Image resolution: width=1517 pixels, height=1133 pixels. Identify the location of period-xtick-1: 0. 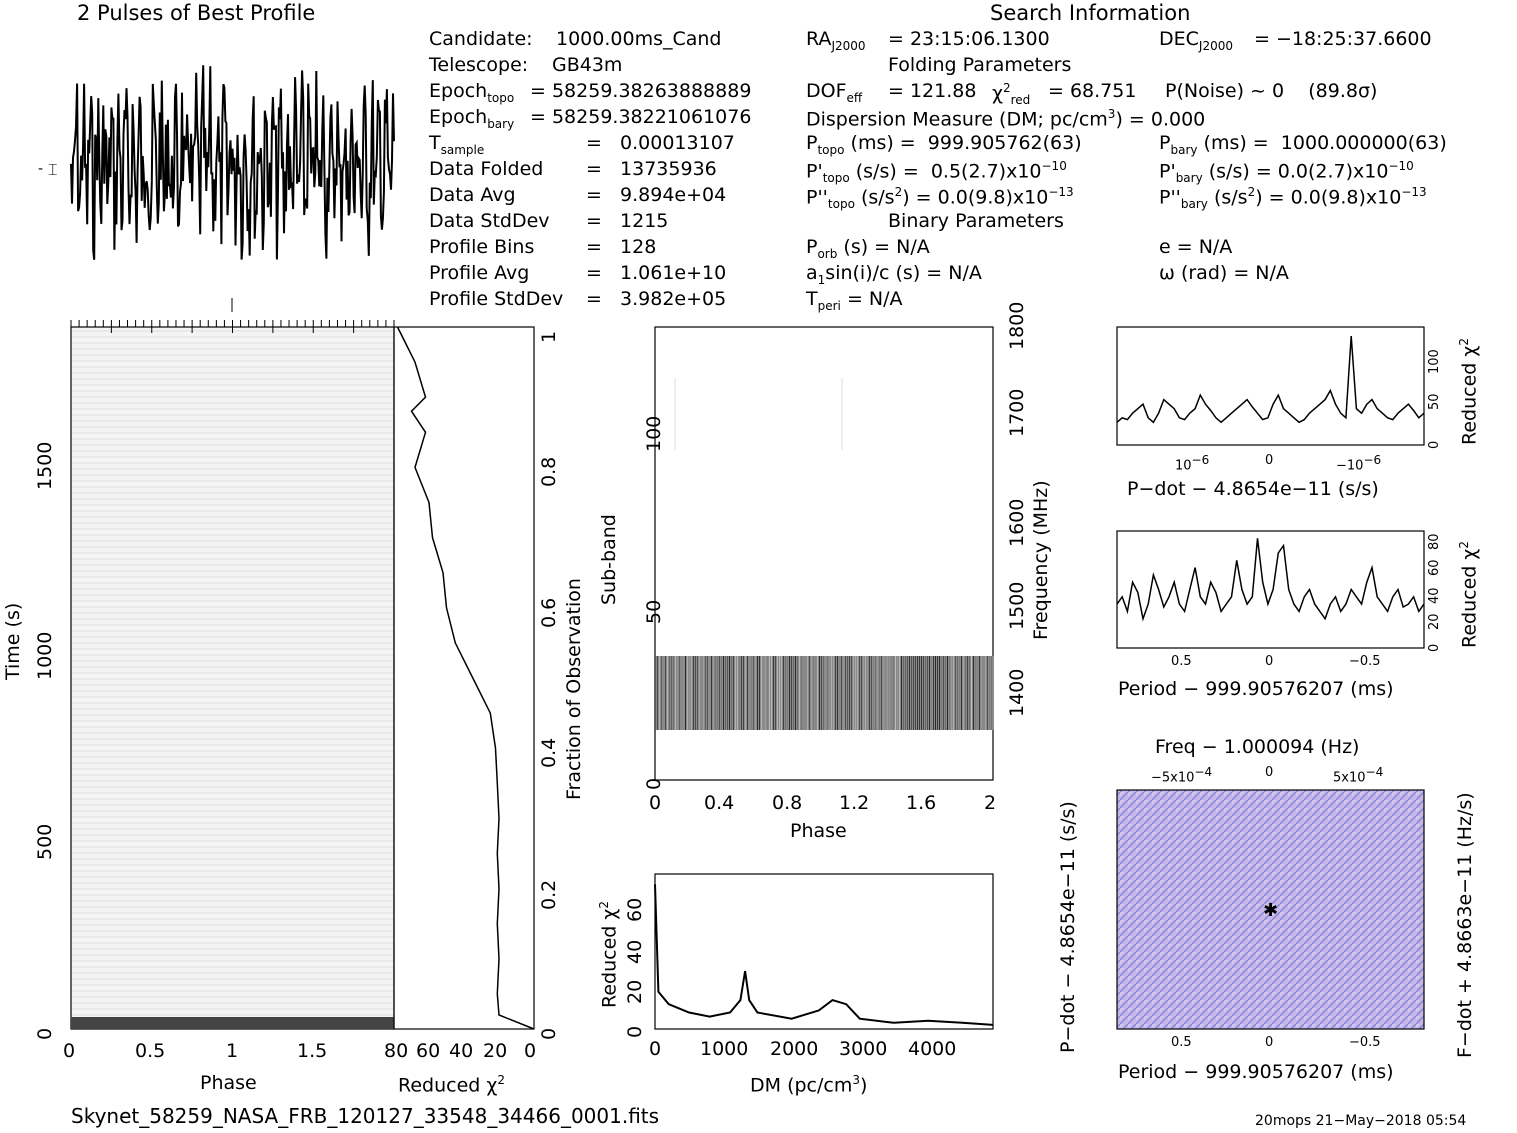
(1269, 661).